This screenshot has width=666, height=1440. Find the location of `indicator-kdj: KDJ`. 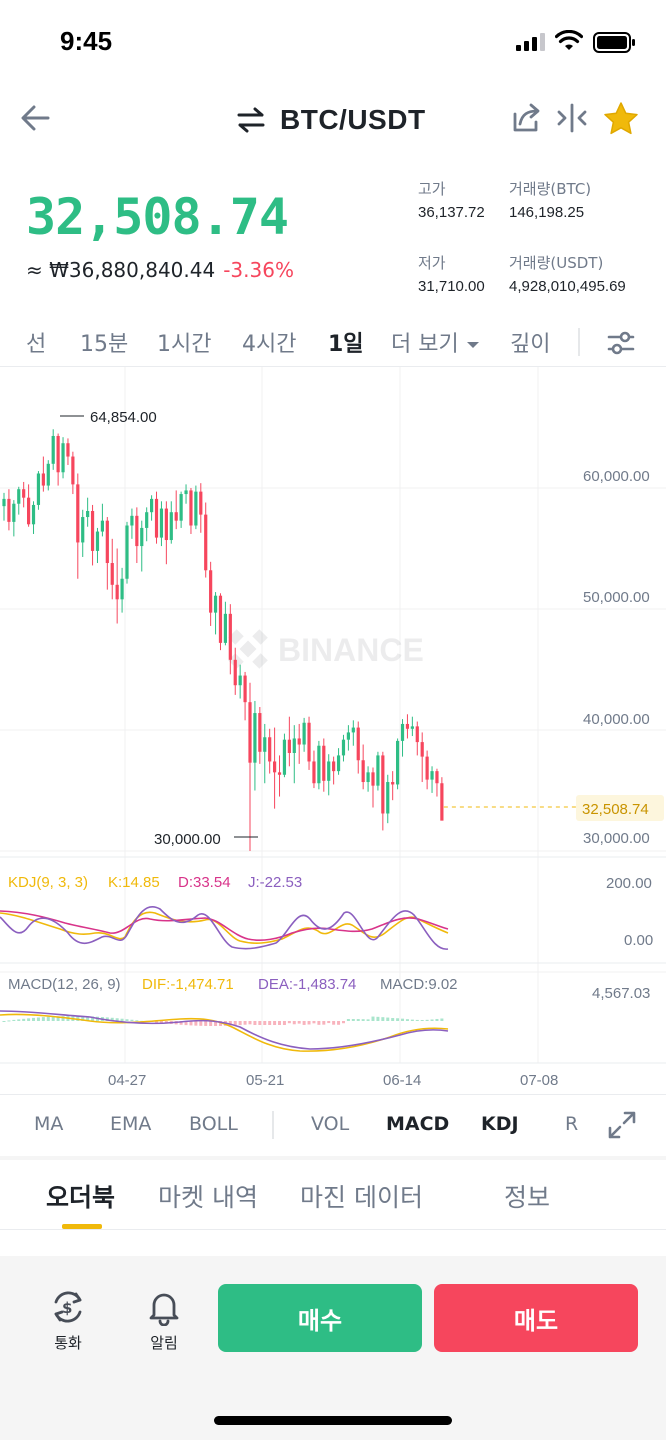

indicator-kdj: KDJ is located at coordinates (500, 1124).